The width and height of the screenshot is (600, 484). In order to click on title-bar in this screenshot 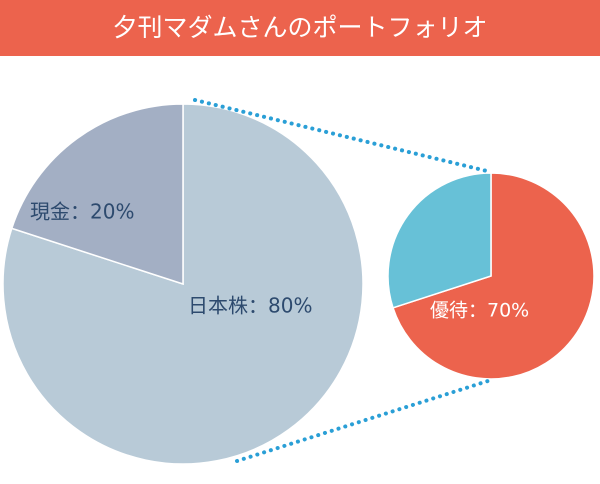, I will do `click(300, 28)`.